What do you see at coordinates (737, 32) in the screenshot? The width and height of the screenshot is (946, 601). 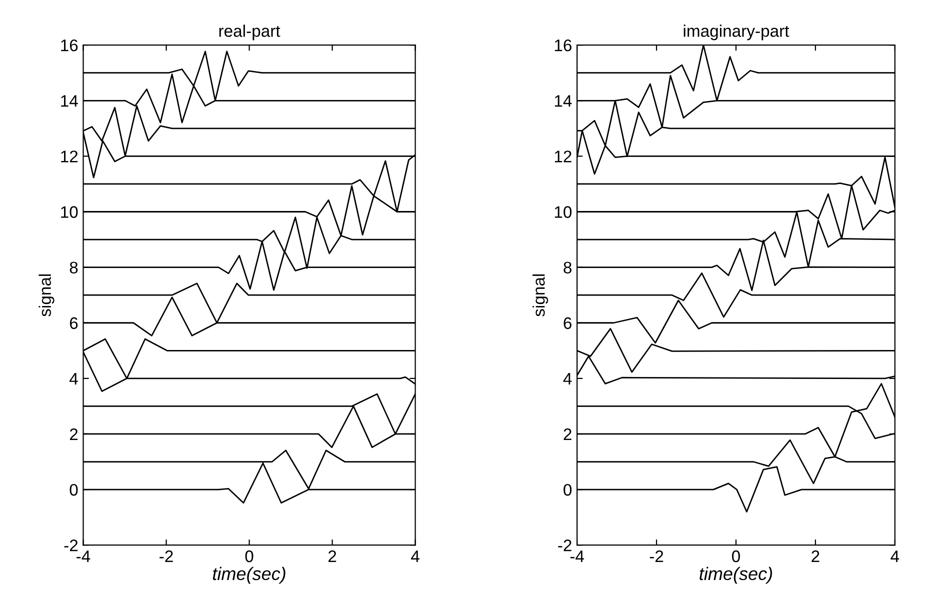 I see `chart-title: imaginary-part` at bounding box center [737, 32].